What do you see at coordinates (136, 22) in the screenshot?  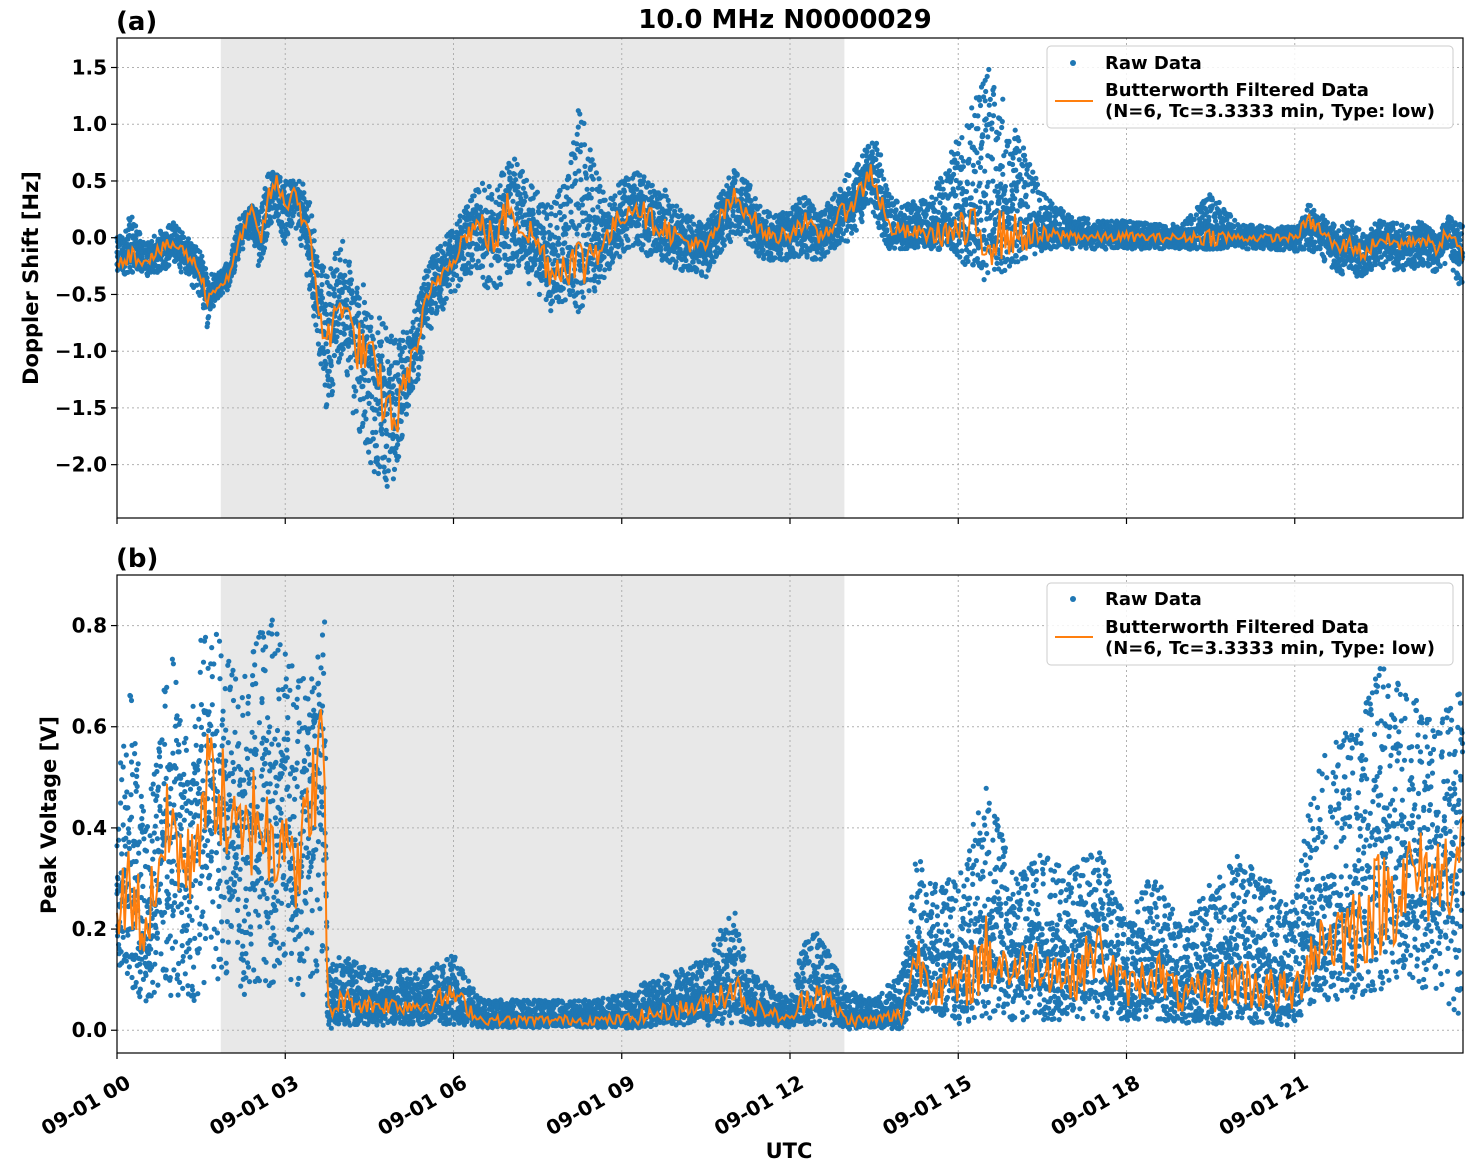 I see `panel-label-a: (a)` at bounding box center [136, 22].